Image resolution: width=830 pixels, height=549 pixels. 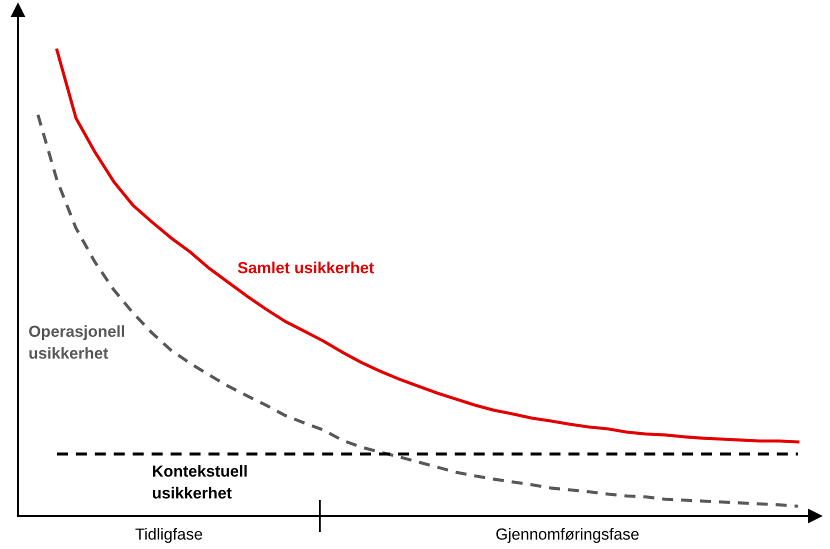 I want to click on series-label: Samlet usikkerhet, so click(x=306, y=268).